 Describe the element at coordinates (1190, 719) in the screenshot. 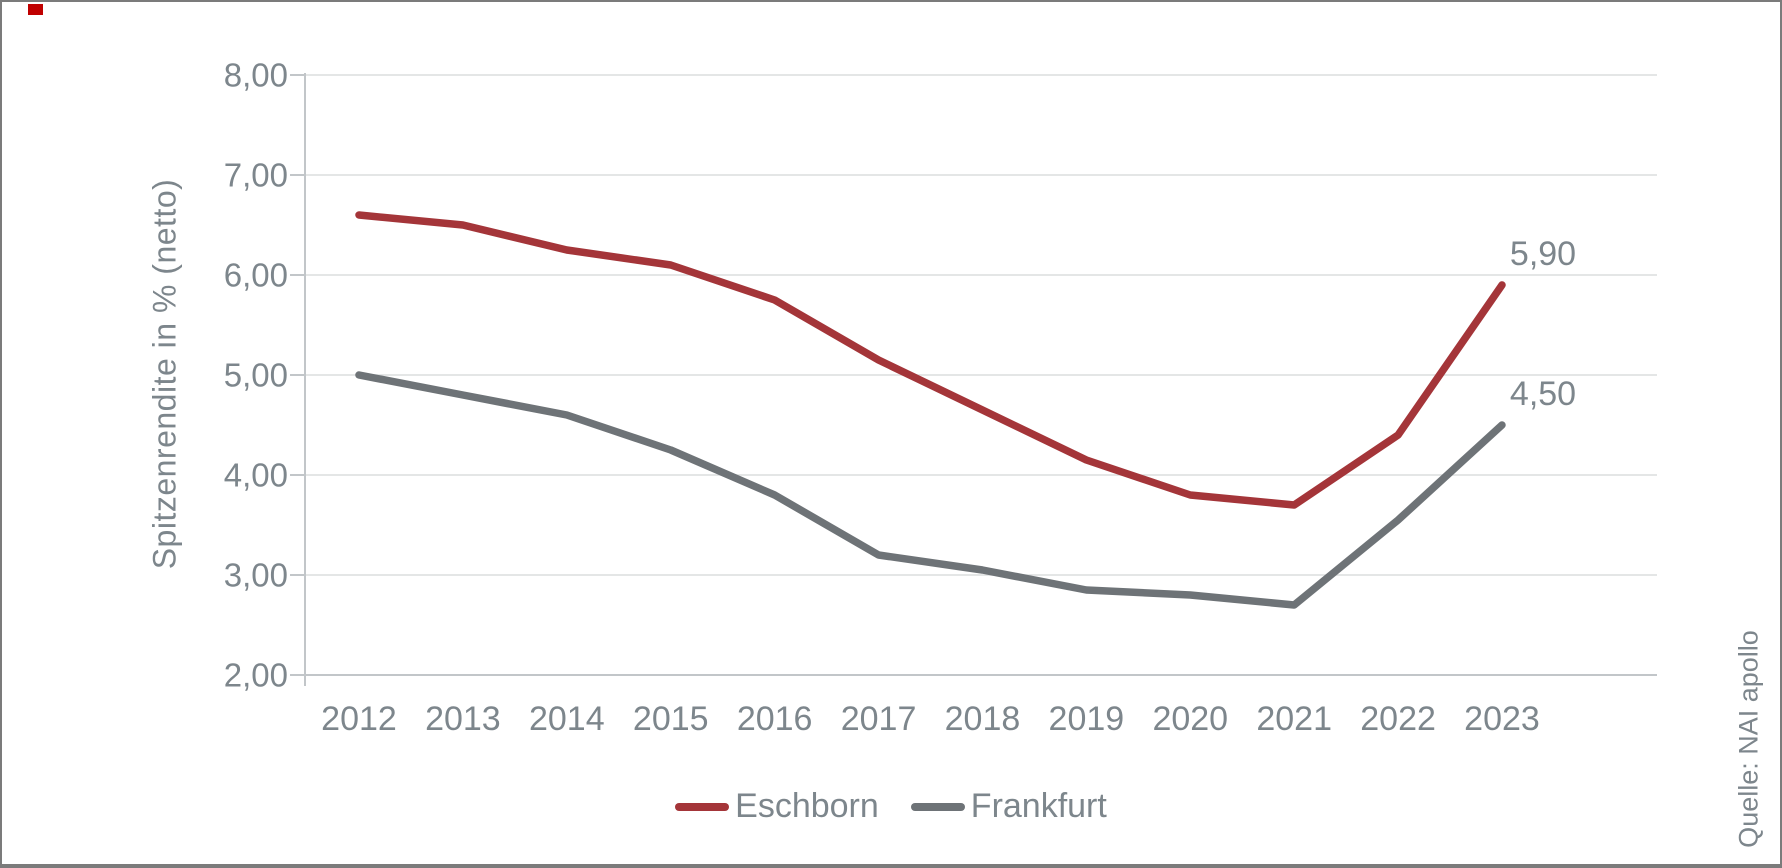

I see `x-tick-label: 2020` at that location.